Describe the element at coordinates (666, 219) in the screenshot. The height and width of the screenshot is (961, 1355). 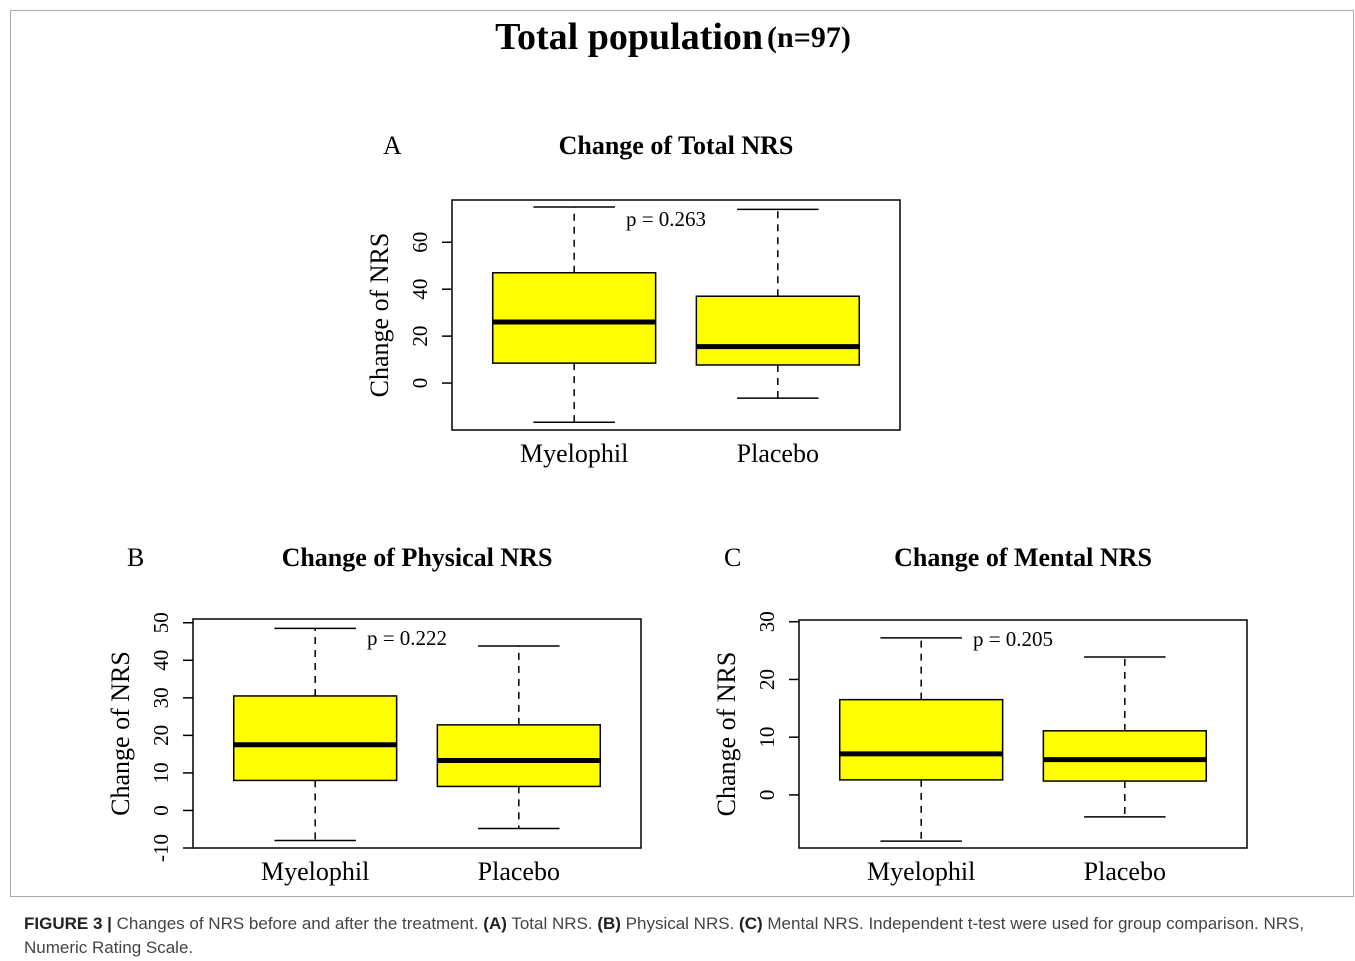
I see `annotation: p = 0.263` at that location.